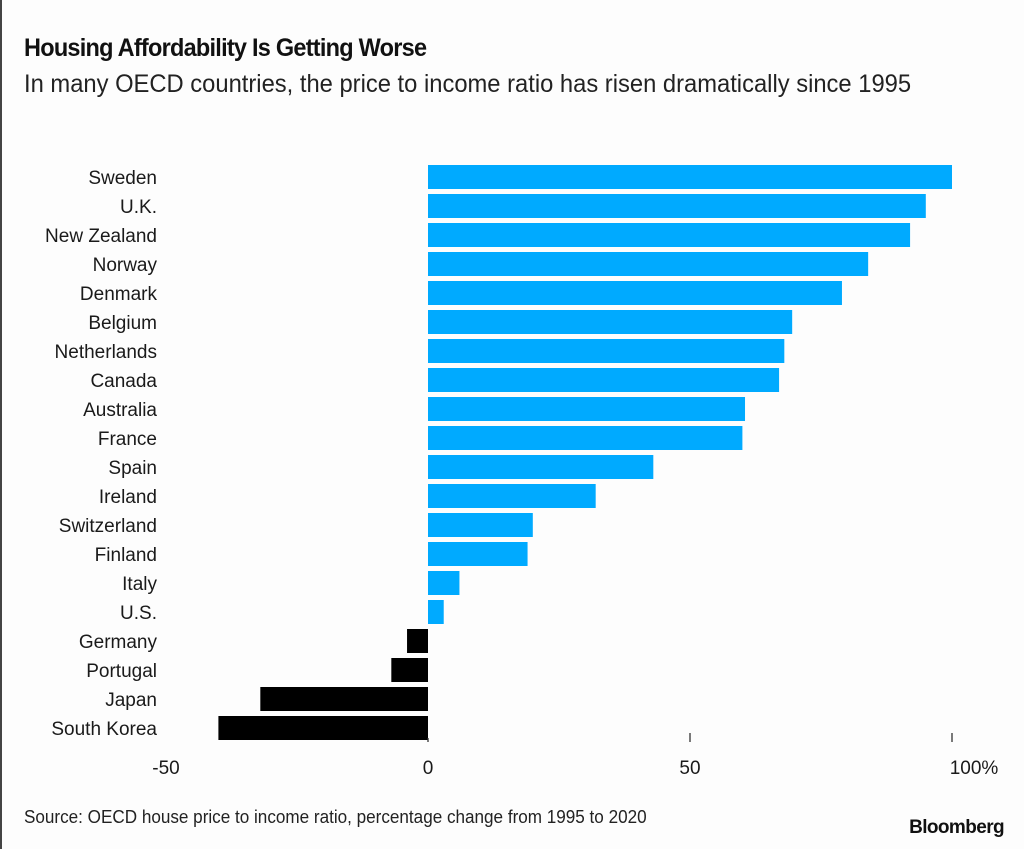 The width and height of the screenshot is (1024, 849). Describe the element at coordinates (436, 612) in the screenshot. I see `bar-u-s` at that location.